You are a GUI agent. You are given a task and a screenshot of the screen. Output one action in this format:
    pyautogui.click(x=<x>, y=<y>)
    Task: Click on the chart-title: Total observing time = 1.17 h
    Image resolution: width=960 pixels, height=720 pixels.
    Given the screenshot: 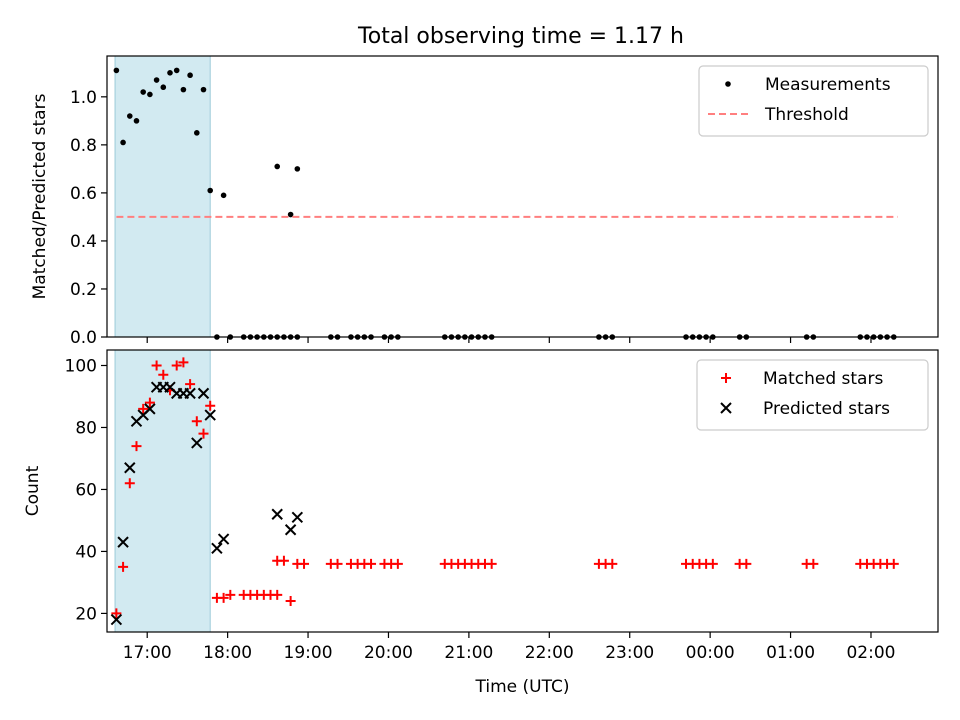 What is the action you would take?
    pyautogui.click(x=520, y=36)
    